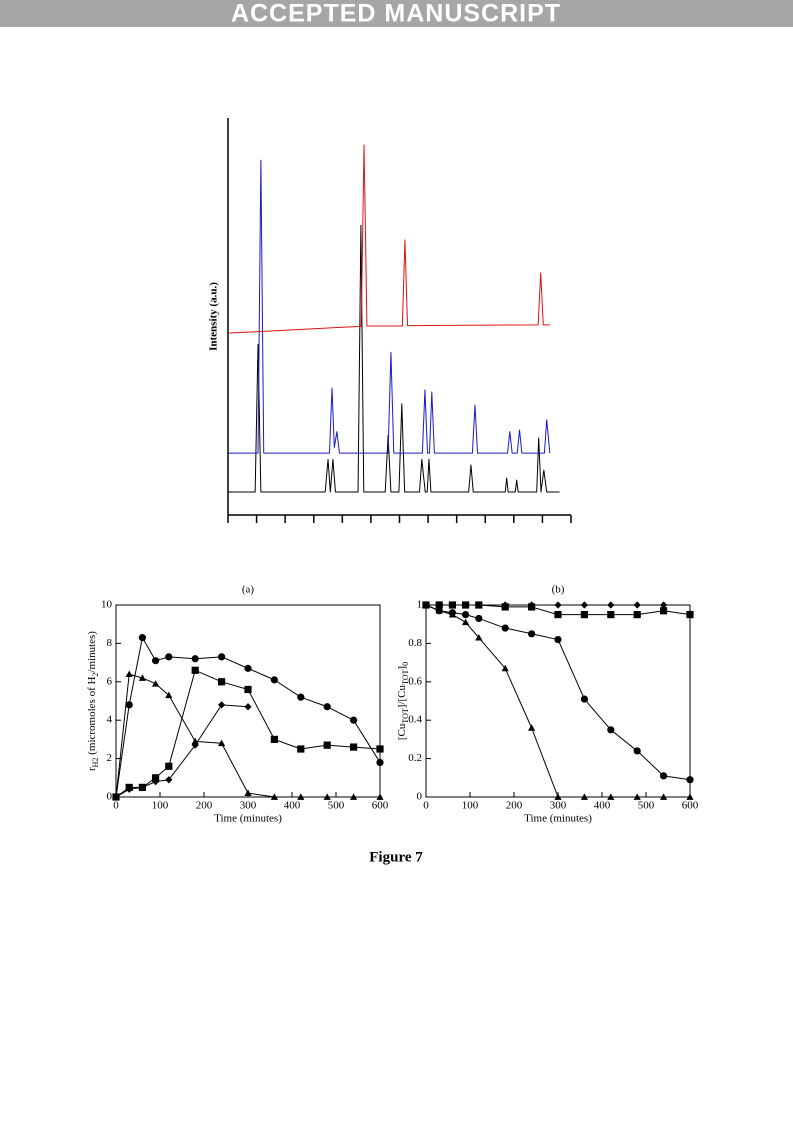  What do you see at coordinates (558, 819) in the screenshot?
I see `x-axis-label: Time (minutes)` at bounding box center [558, 819].